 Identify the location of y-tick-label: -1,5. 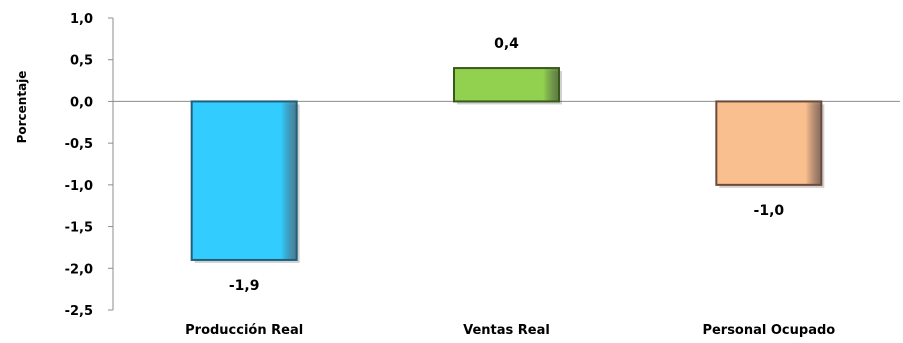
(79, 228).